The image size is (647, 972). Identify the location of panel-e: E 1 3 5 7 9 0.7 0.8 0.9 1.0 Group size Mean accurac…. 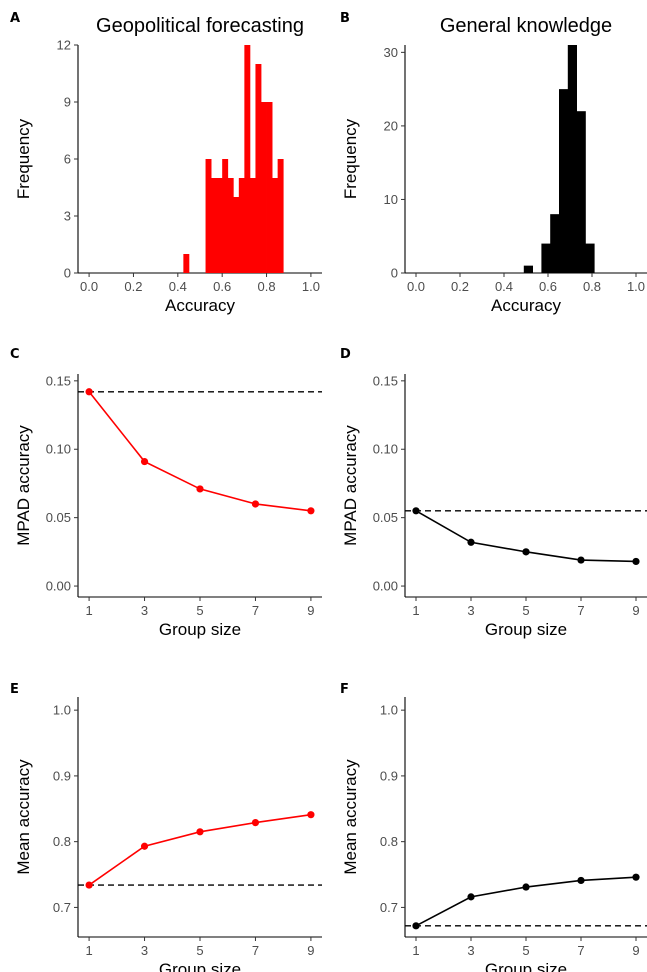
(166, 827).